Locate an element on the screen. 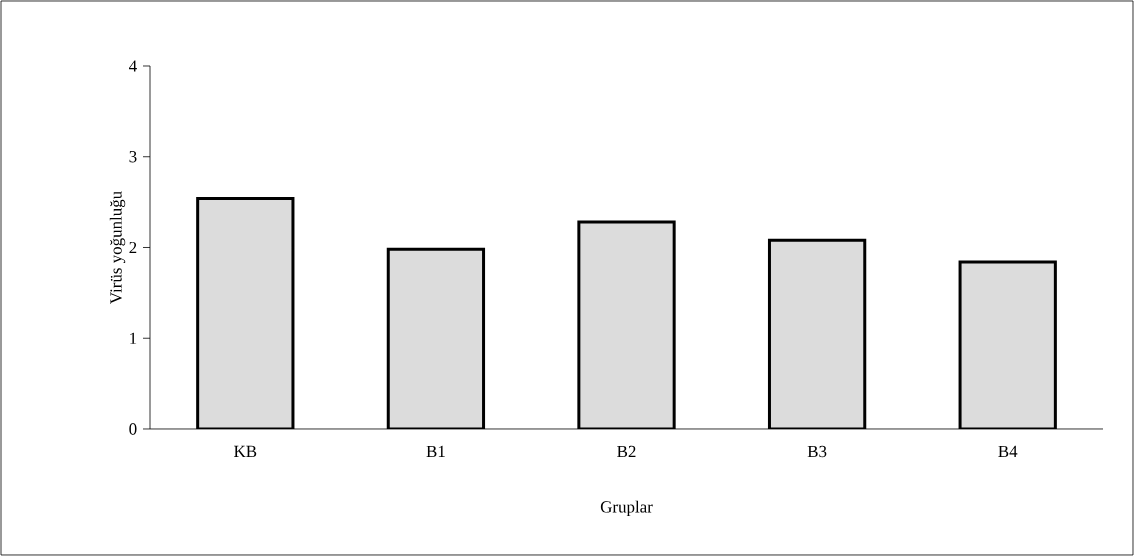 This screenshot has width=1134, height=556. y-tick-label: 4 is located at coordinates (133, 66).